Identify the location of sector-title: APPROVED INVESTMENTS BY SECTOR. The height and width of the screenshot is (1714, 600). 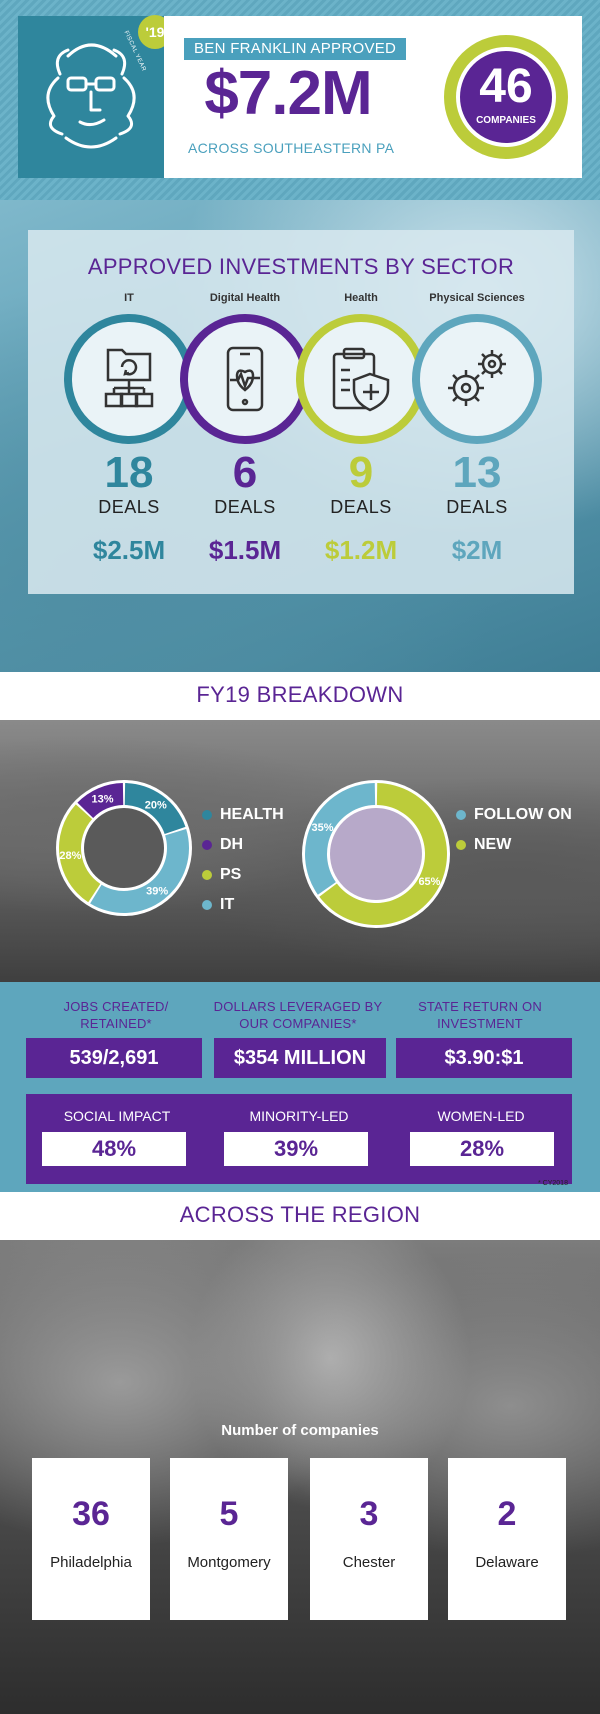
(301, 266).